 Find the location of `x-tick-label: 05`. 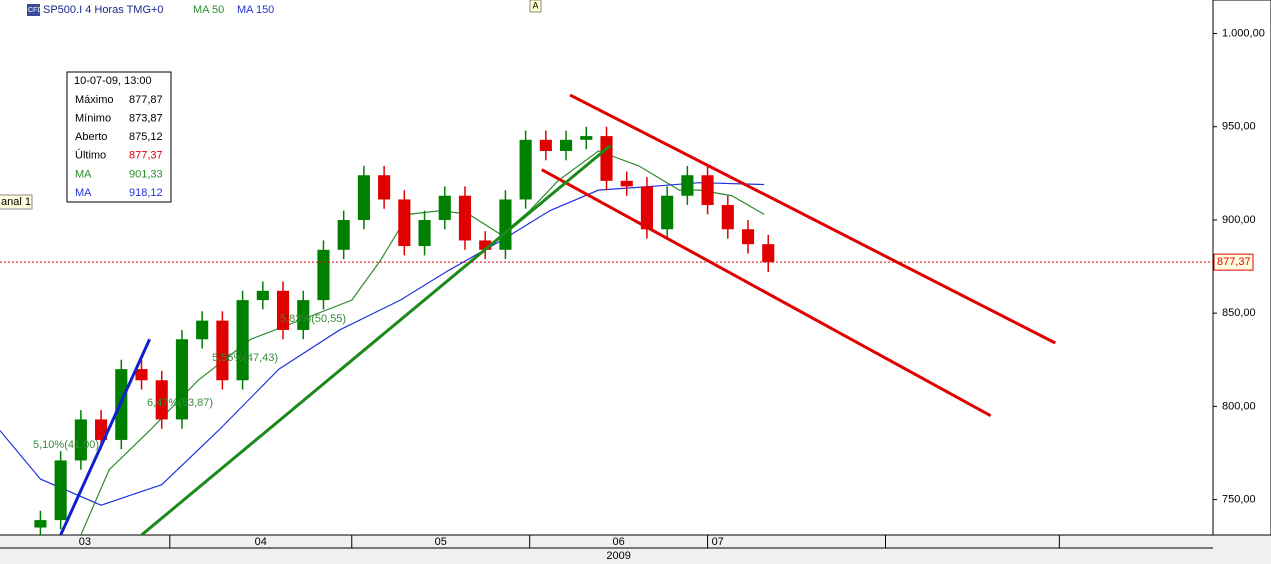

x-tick-label: 05 is located at coordinates (441, 542).